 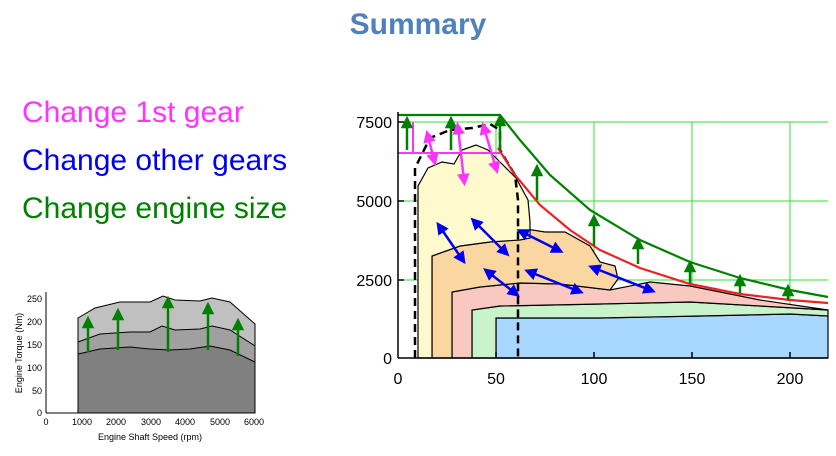 I want to click on main-y-tick: 7500, so click(x=374, y=123).